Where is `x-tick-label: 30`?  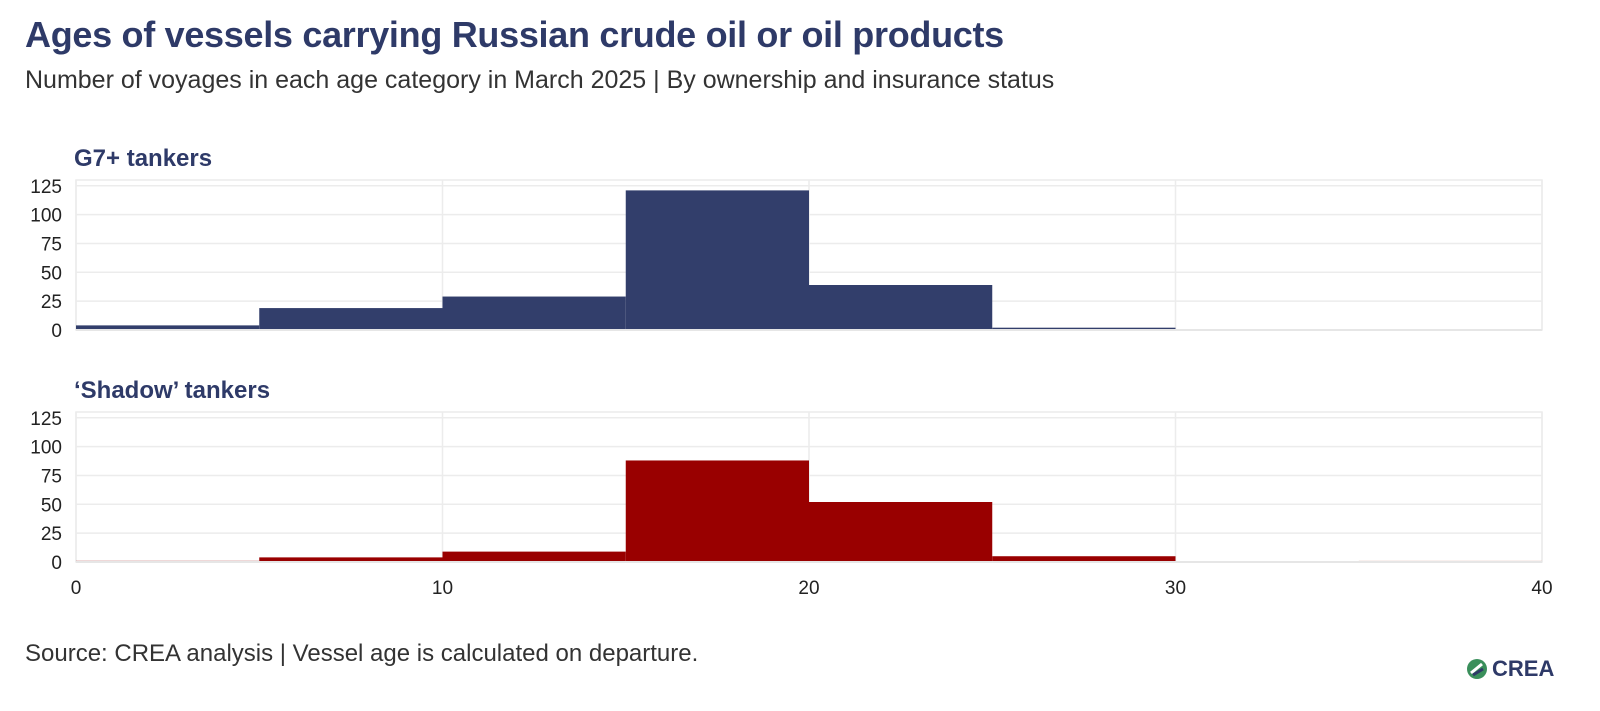 x-tick-label: 30 is located at coordinates (1175, 588).